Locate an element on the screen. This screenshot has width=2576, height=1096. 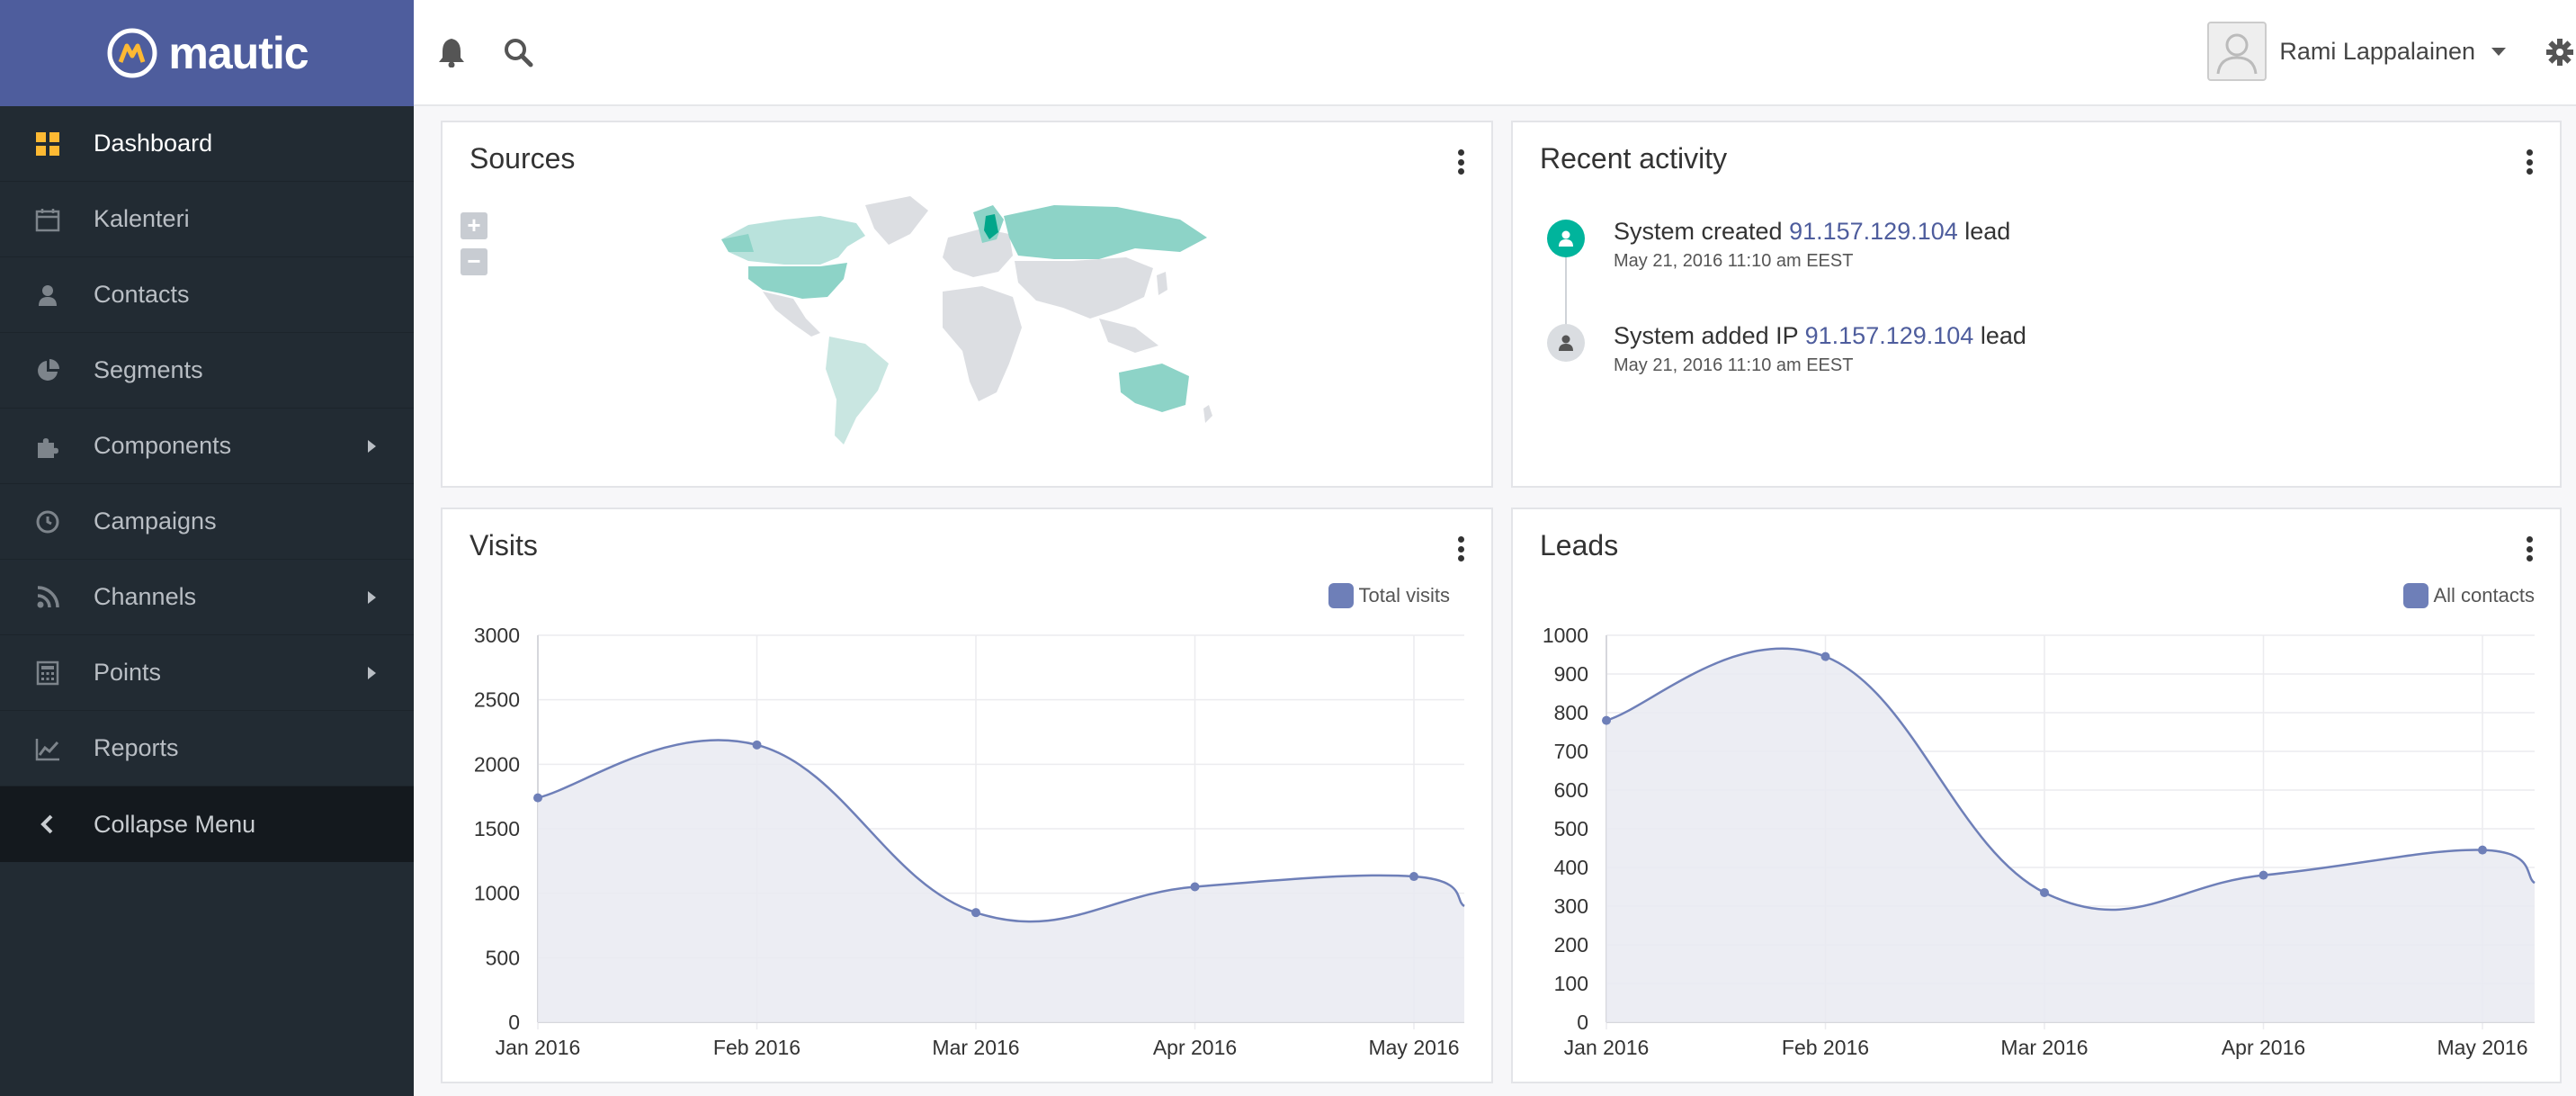
sidebar-item-reports: Reports is located at coordinates (207, 748).